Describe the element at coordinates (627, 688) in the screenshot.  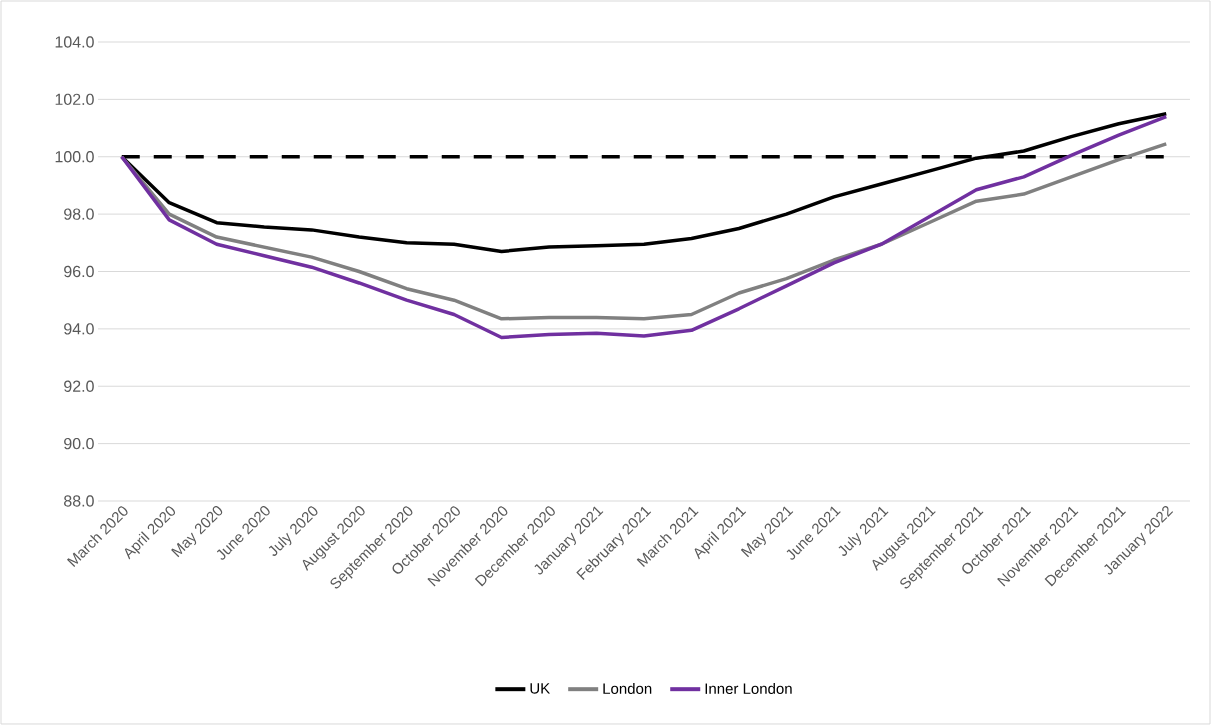
I see `legend-label: London` at that location.